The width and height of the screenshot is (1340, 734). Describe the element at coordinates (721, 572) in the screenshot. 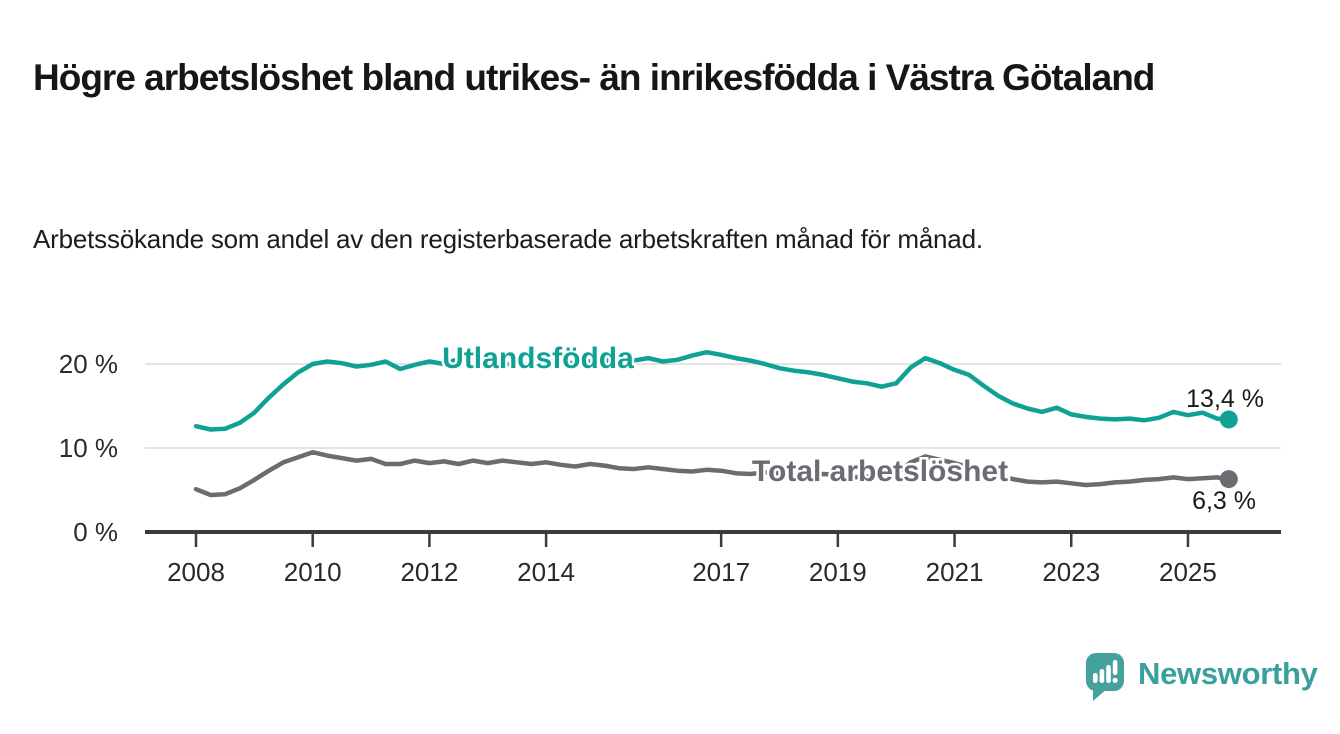

I see `x-axis-label: 2017` at that location.